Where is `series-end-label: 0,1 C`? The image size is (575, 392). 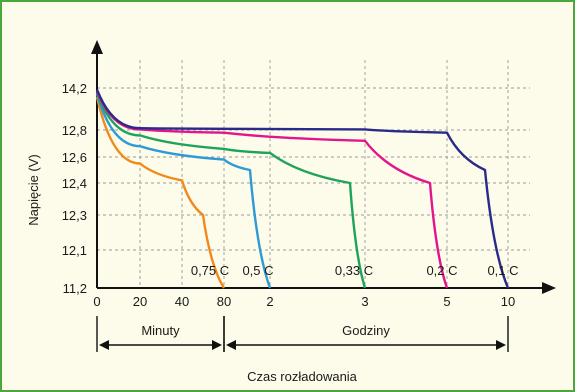 series-end-label: 0,1 C is located at coordinates (502, 270).